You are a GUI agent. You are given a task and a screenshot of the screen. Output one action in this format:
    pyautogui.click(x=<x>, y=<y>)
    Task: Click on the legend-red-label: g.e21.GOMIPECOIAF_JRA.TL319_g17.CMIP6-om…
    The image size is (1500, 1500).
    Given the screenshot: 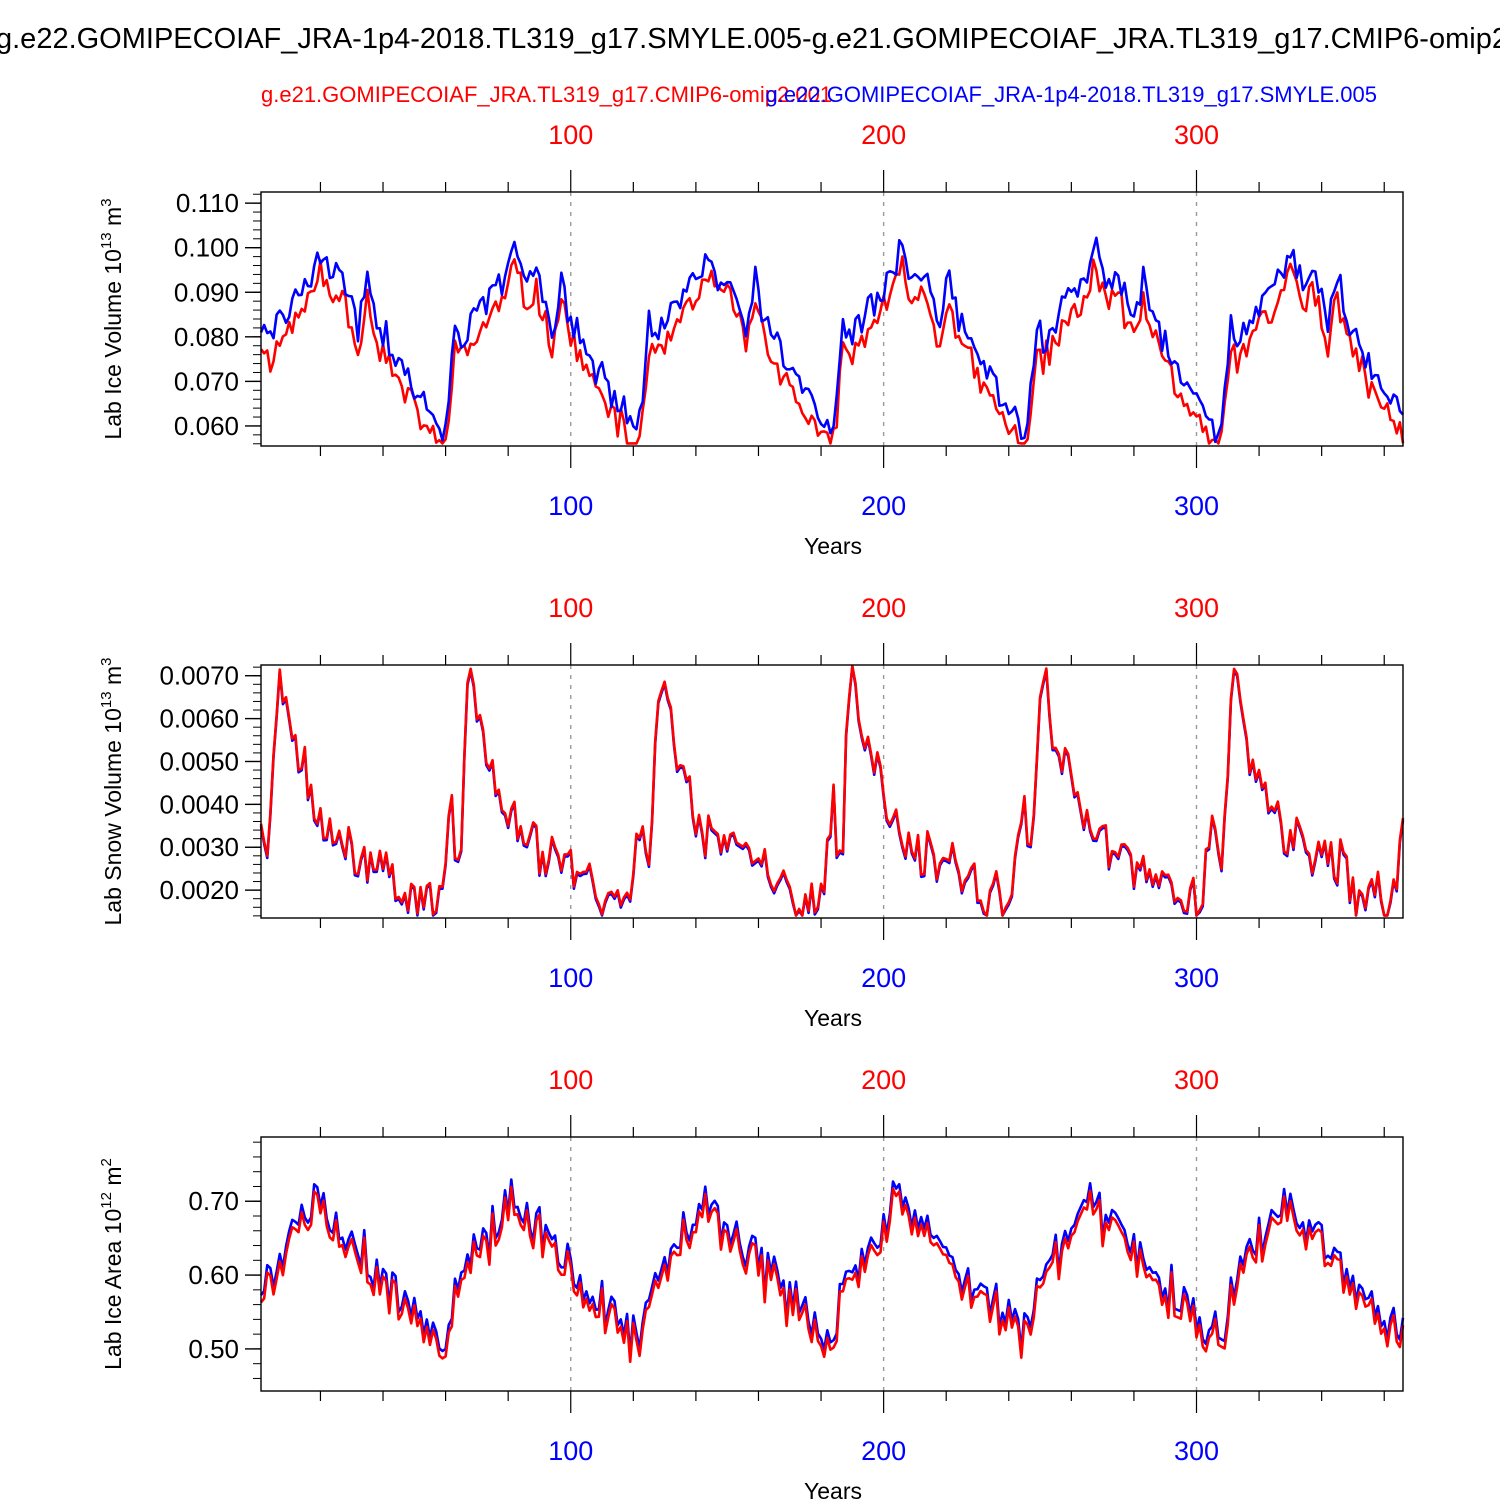 What is the action you would take?
    pyautogui.click(x=546, y=94)
    